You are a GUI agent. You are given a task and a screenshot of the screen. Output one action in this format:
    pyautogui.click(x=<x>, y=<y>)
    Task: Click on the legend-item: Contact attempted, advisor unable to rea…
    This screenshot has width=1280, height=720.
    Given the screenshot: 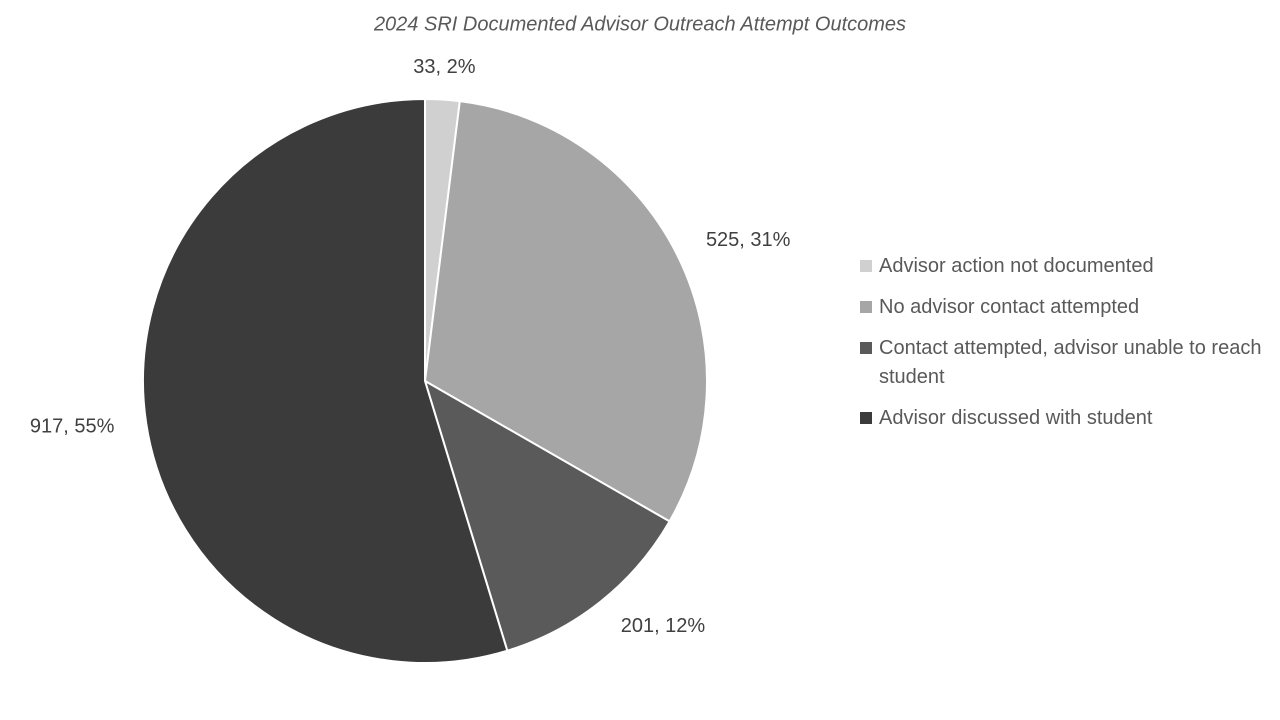 What is the action you would take?
    pyautogui.click(x=1067, y=363)
    